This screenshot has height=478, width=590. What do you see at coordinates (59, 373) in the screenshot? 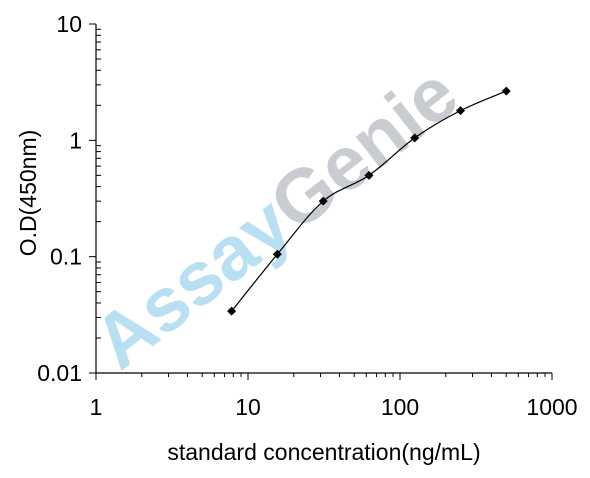
I see `y-tick-label: 0.01` at bounding box center [59, 373].